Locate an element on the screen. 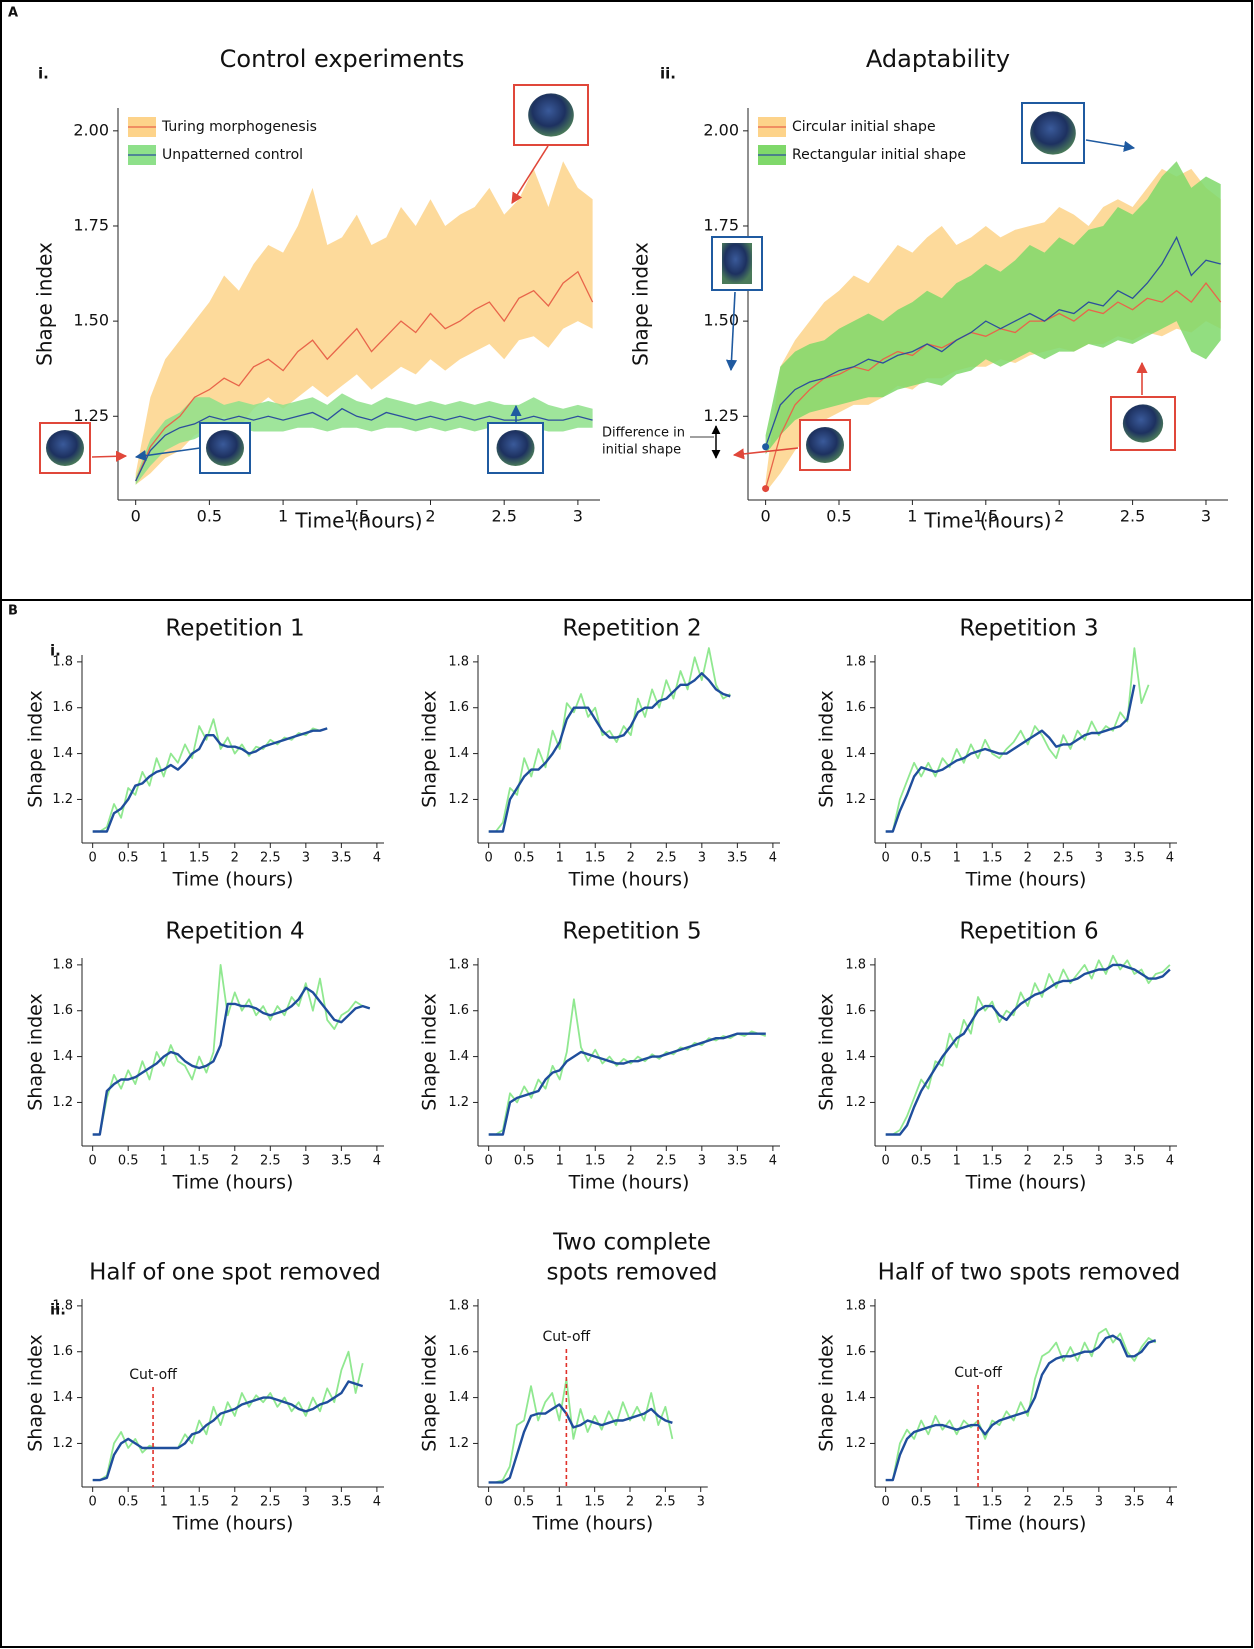  legend-label: Unpatterned control is located at coordinates (232, 155).